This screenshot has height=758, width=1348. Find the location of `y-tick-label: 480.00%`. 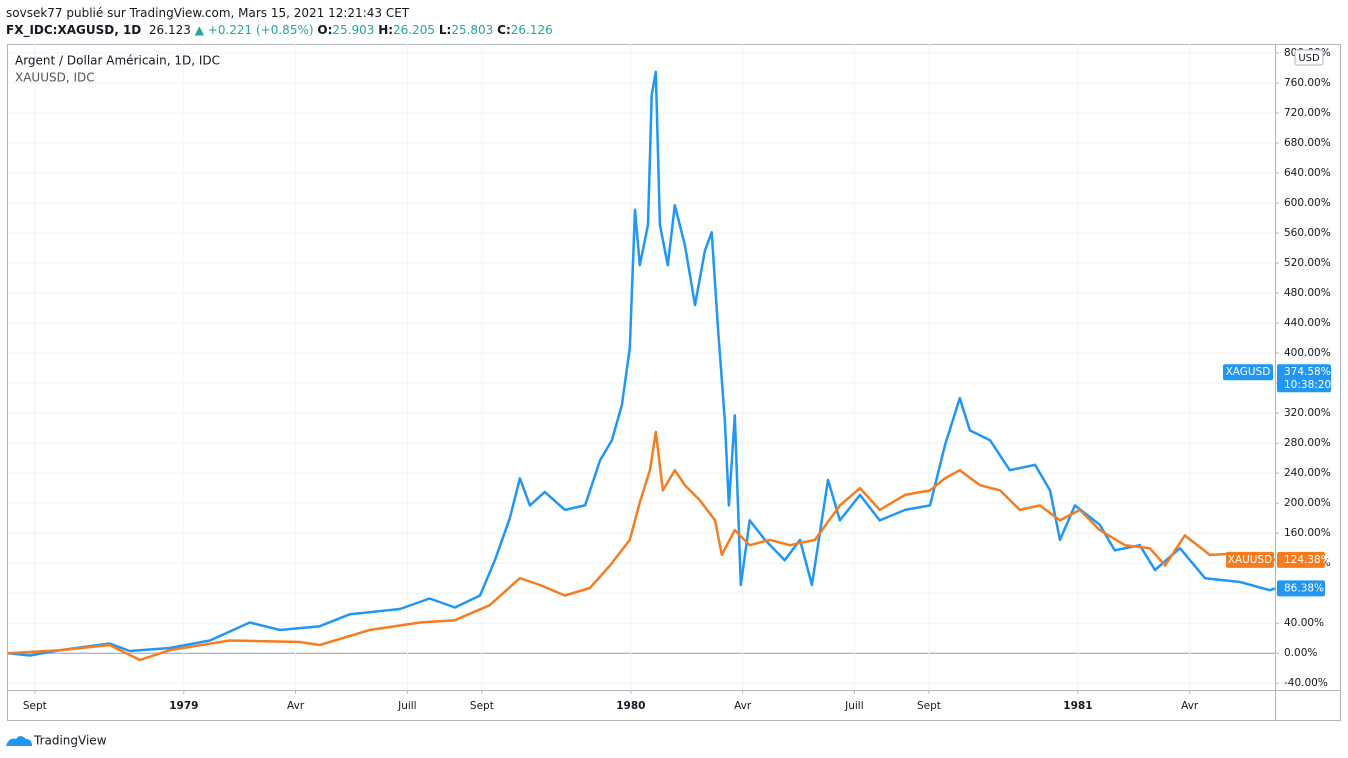

y-tick-label: 480.00% is located at coordinates (1307, 293).